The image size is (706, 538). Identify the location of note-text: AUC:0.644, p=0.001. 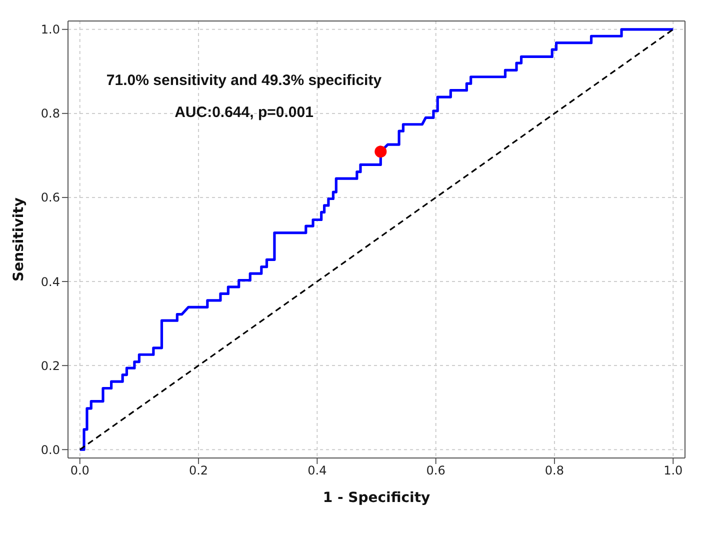
(244, 112).